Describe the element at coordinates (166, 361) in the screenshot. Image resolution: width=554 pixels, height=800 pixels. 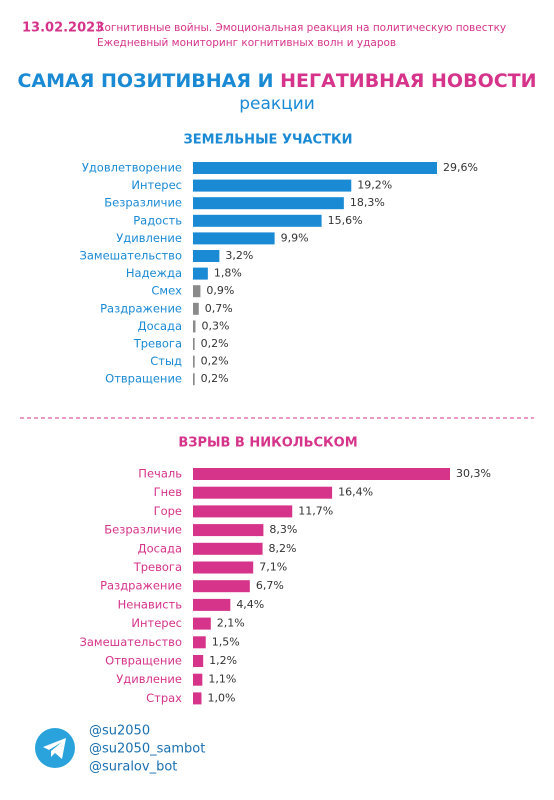
I see `category-label: Стыд` at that location.